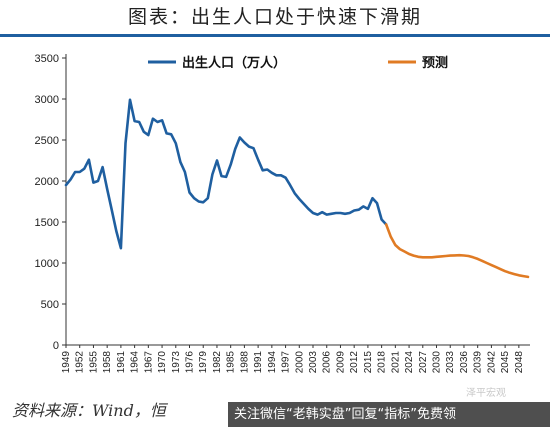  What do you see at coordinates (47, 223) in the screenshot?
I see `y-tick-label: 1500` at bounding box center [47, 223].